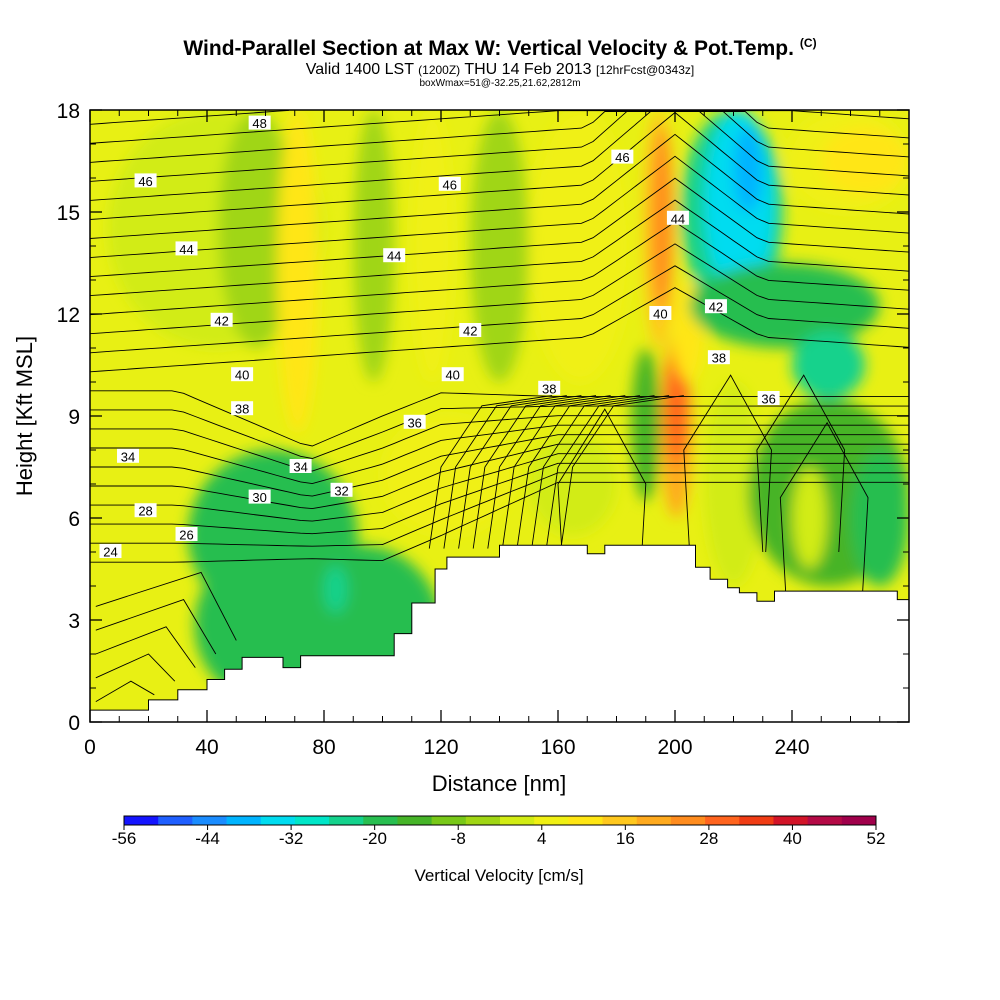  Describe the element at coordinates (374, 838) in the screenshot. I see `colorbar-tick-label: -20` at that location.